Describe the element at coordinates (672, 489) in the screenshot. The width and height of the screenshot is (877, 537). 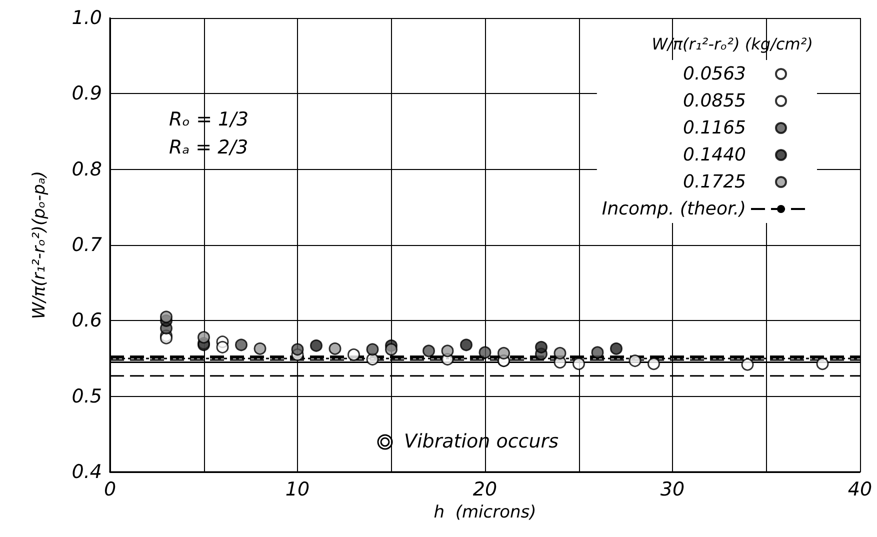
I see `x-tick-label: 30` at that location.